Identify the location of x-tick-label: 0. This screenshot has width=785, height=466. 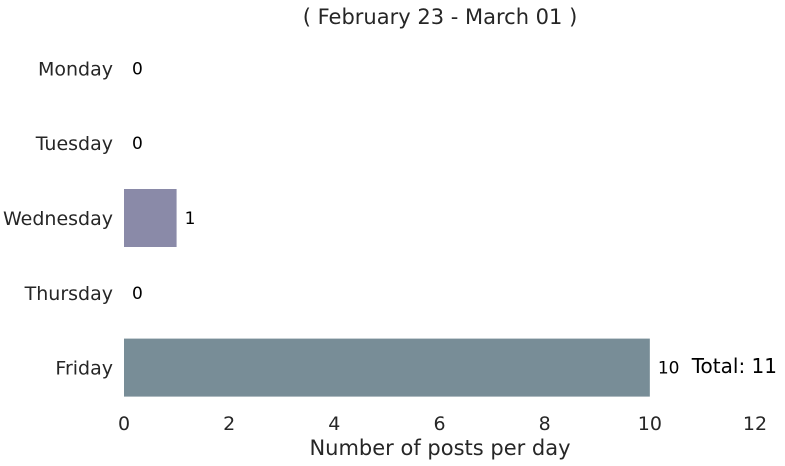
(124, 424).